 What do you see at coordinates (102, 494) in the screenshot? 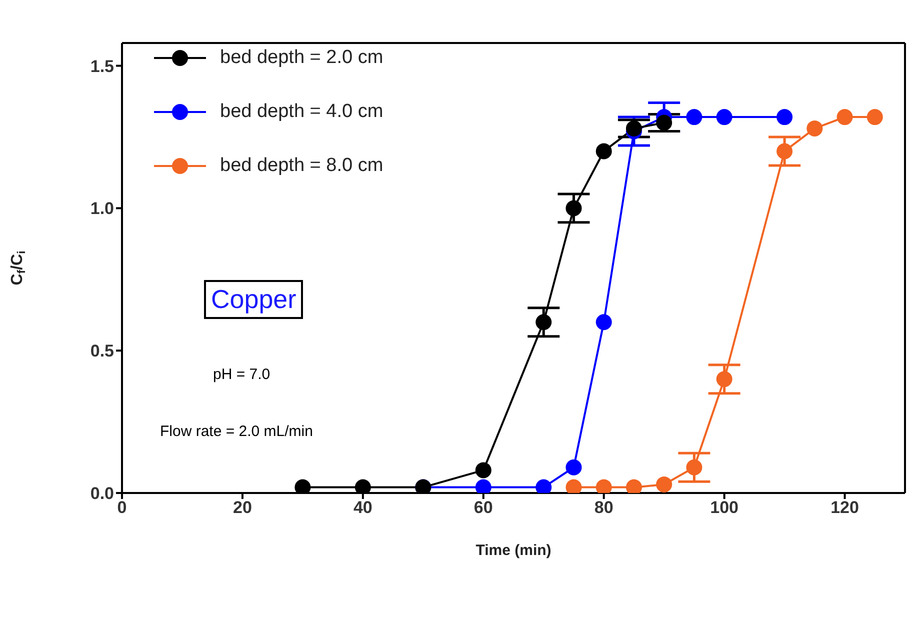
I see `y-tick-label: 0.0` at bounding box center [102, 494].